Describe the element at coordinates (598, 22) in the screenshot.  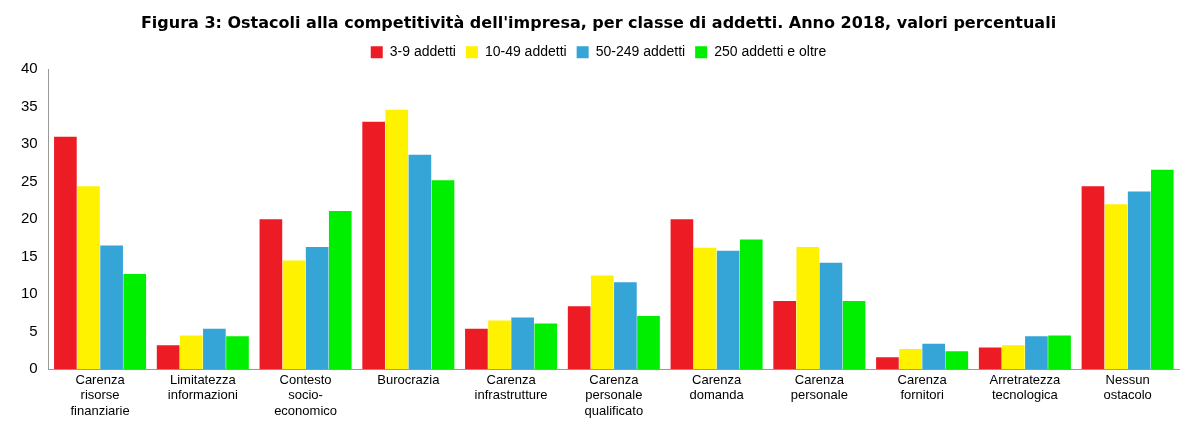
I see `chart-title: Figura 3: Ostacoli alla competitività dell'impresa, per classe di addetti. Anno 2018, valori percentuali` at that location.